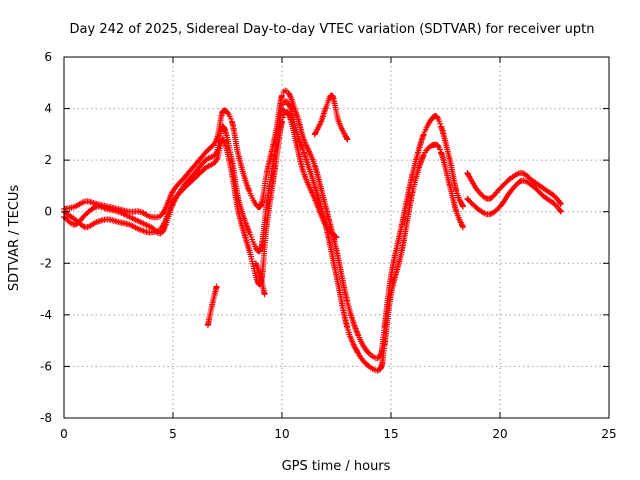 This screenshot has height=480, width=640. What do you see at coordinates (338, 434) in the screenshot?
I see `x-tick-labels: 0 5 10 15 20 25` at bounding box center [338, 434].